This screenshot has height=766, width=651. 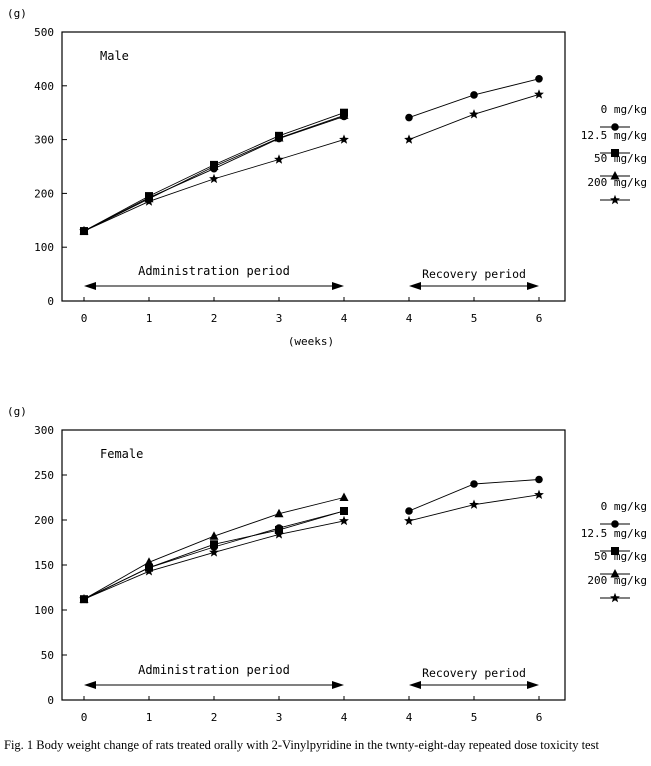 What do you see at coordinates (90, 286) in the screenshot?
I see `chart0-admin-arrow-left-head` at bounding box center [90, 286].